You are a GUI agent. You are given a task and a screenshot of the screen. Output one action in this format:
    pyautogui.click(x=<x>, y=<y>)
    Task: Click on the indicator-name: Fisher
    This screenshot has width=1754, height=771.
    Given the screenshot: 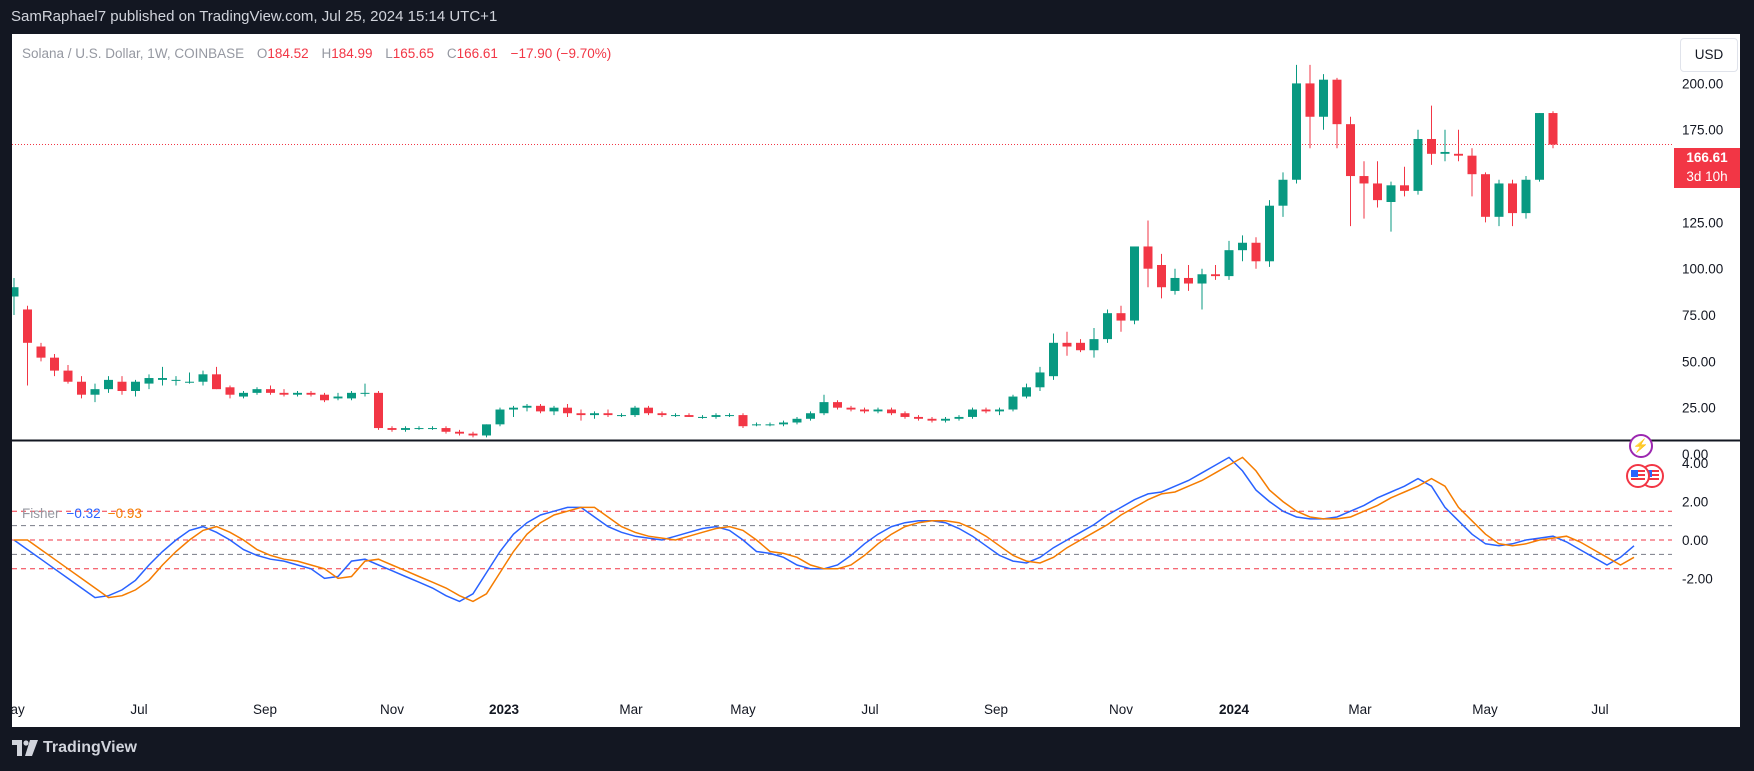 What is the action you would take?
    pyautogui.click(x=41, y=513)
    